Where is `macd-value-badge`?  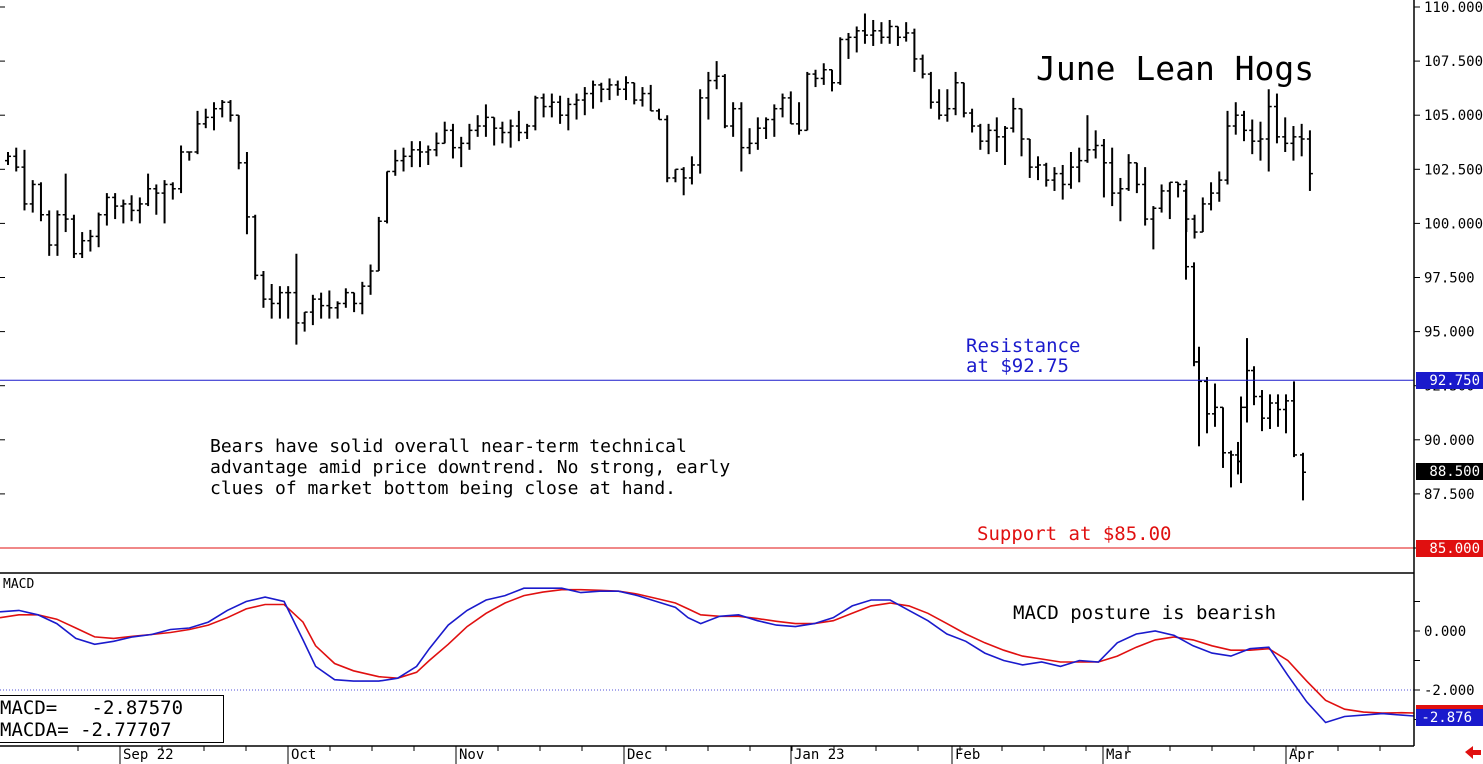 macd-value-badge is located at coordinates (1449, 717).